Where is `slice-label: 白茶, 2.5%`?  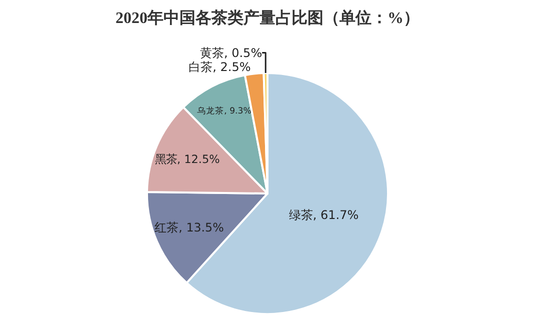
slice-label: 白茶, 2.5% is located at coordinates (219, 67).